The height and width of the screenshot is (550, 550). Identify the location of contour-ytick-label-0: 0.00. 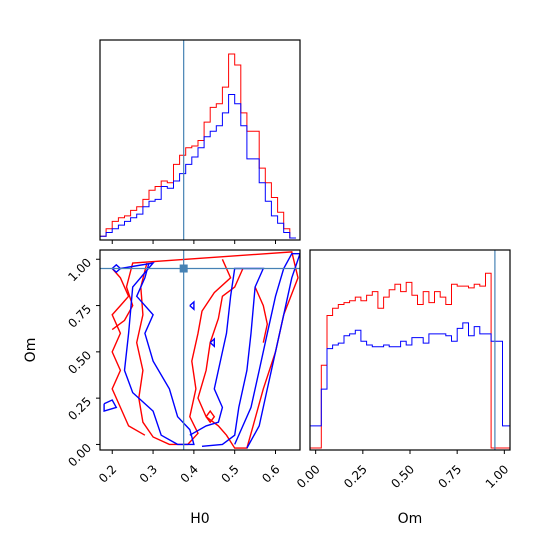
(79, 455).